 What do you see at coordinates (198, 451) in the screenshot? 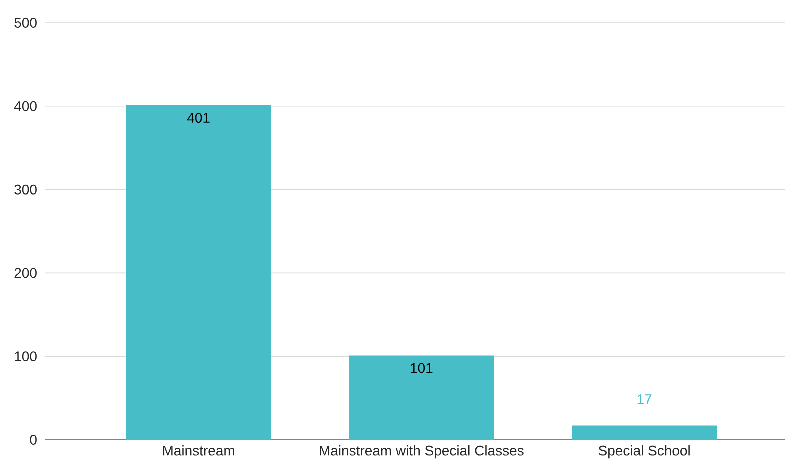
I see `x-tick-label: Mainstream` at bounding box center [198, 451].